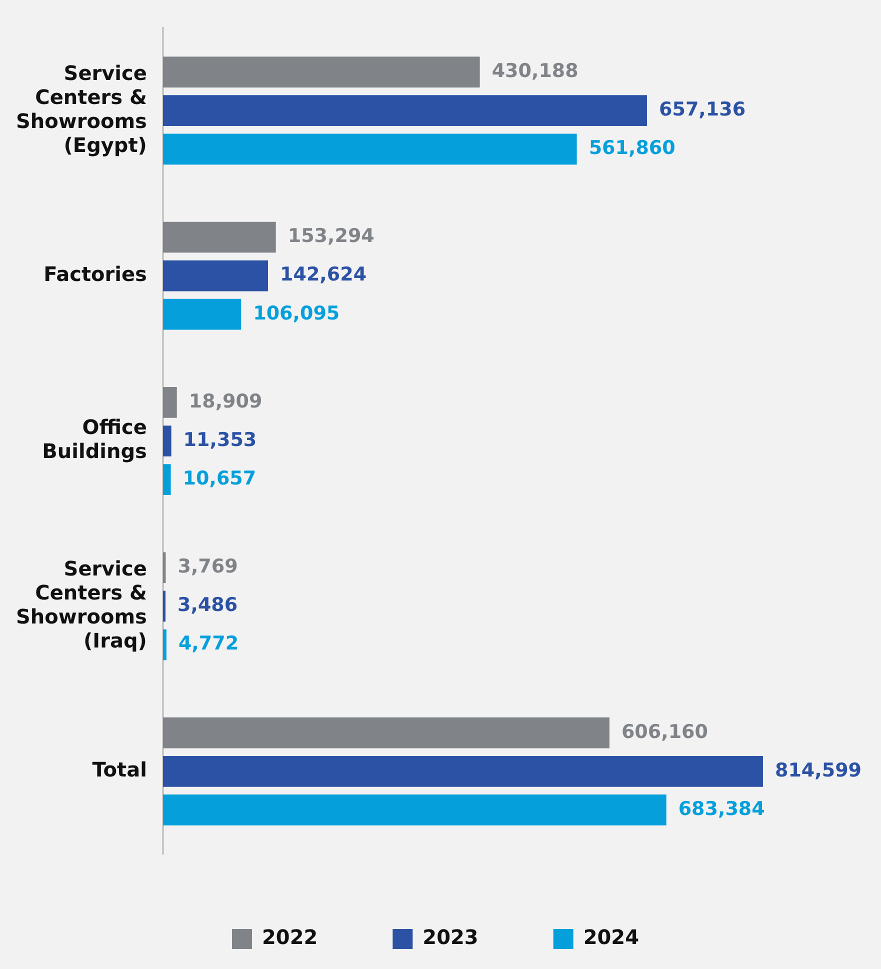 This screenshot has height=969, width=881. Describe the element at coordinates (535, 71) in the screenshot. I see `data-label: 430,188` at that location.